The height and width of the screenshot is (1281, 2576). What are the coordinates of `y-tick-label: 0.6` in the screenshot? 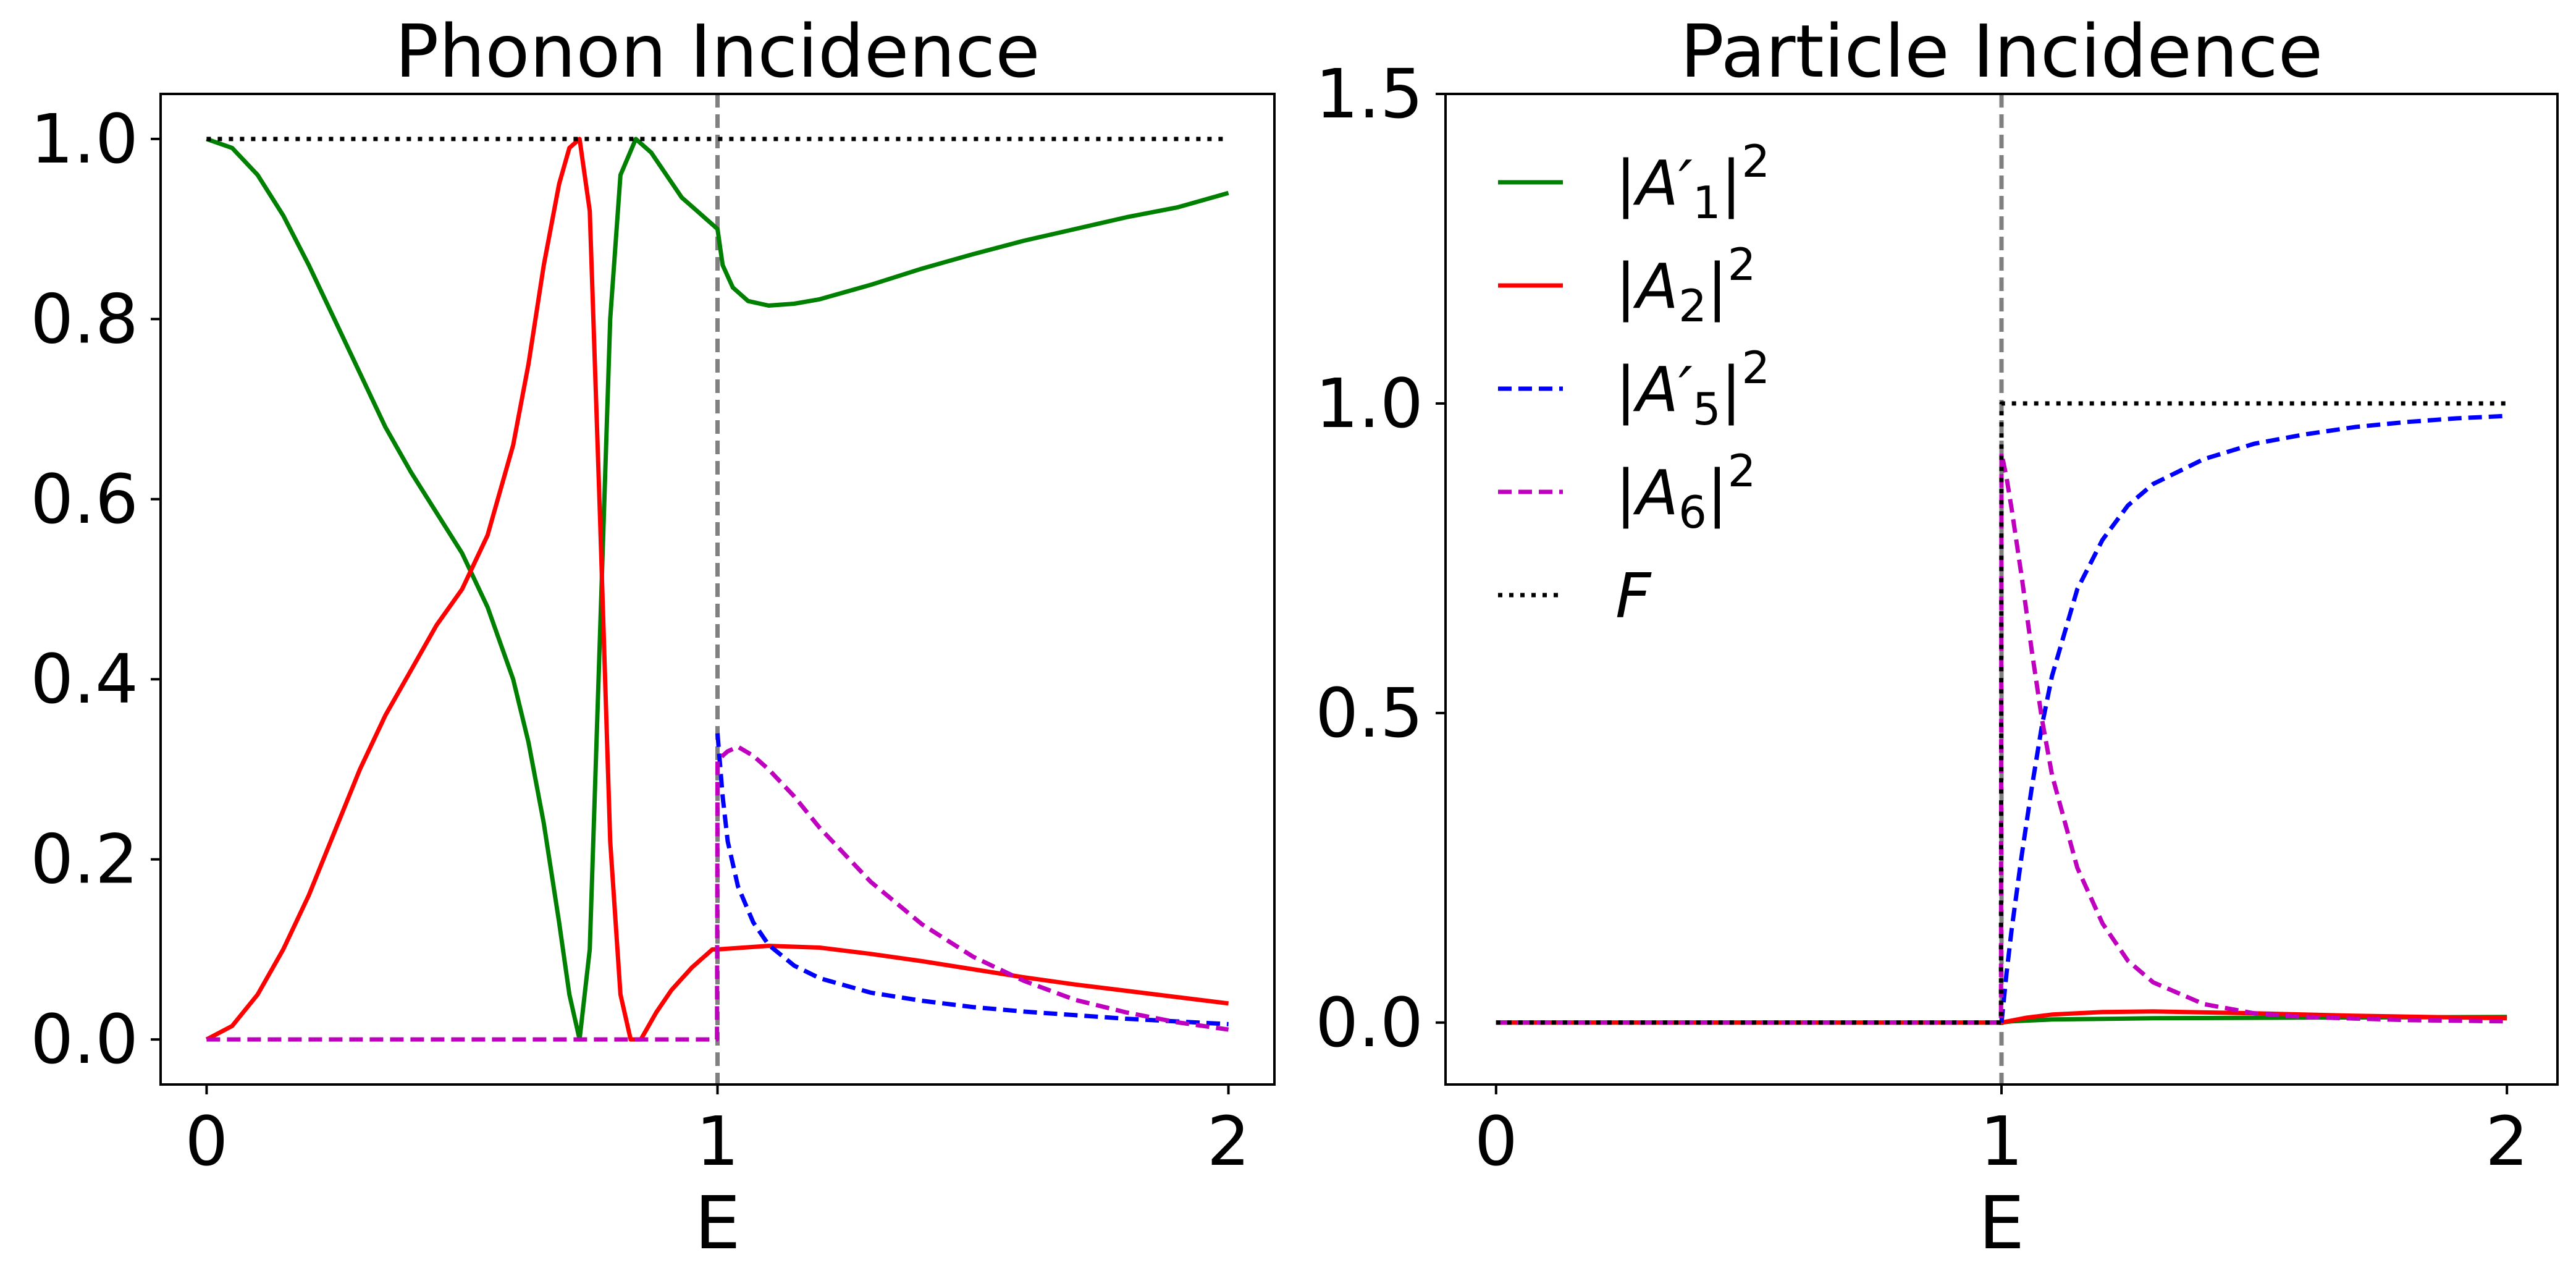 It's located at (84, 499).